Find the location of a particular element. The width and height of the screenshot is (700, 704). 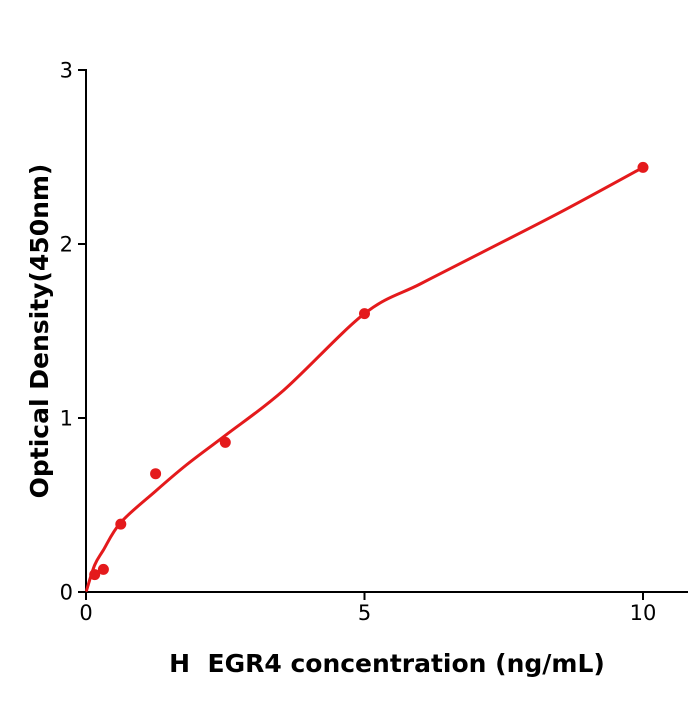

x-tick-label: 5 is located at coordinates (364, 613).